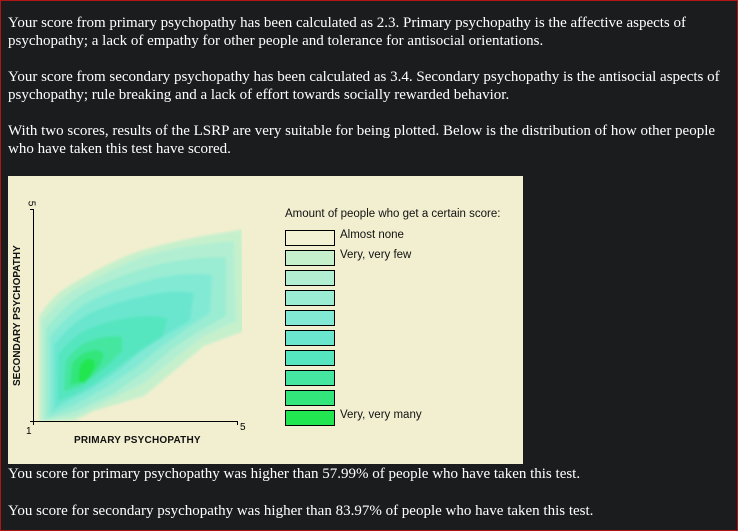  I want to click on y-axis-title: SECONDARY PSYCHOPATHY, so click(17, 315).